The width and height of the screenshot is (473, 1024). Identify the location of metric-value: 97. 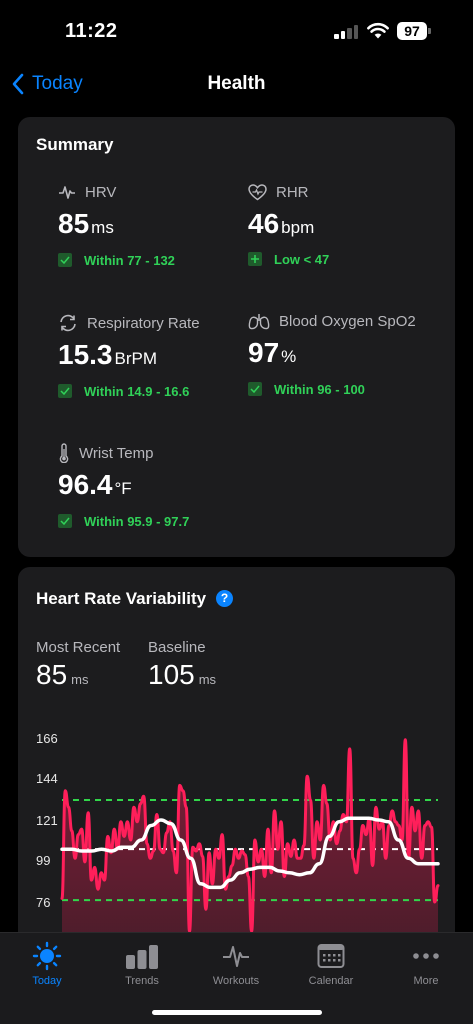
(264, 352).